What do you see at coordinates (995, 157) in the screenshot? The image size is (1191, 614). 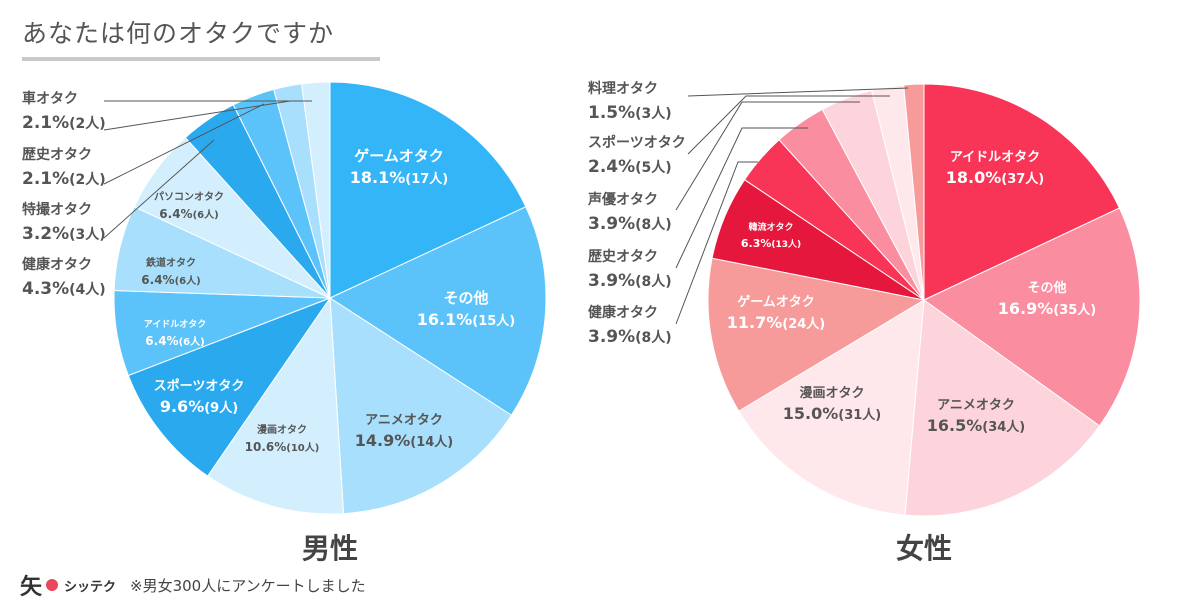 I see `female-slice-label: アイドルオタク` at bounding box center [995, 157].